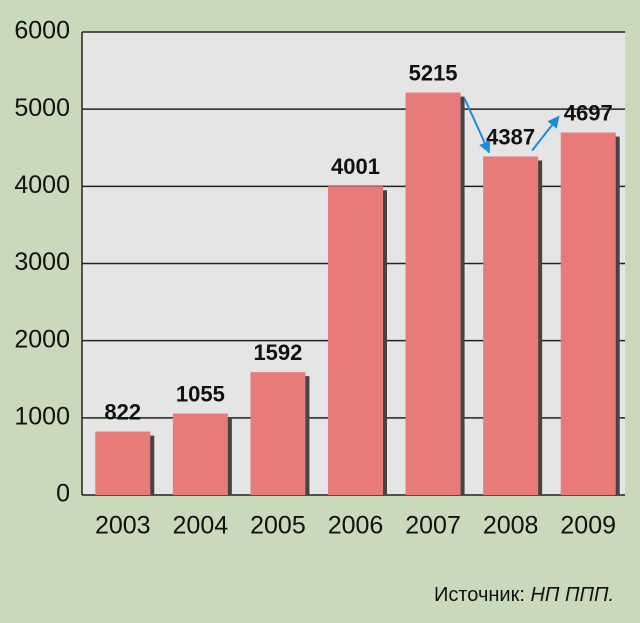 This screenshot has height=623, width=640. Describe the element at coordinates (278, 526) in the screenshot. I see `x-tick-label: 2005` at that location.